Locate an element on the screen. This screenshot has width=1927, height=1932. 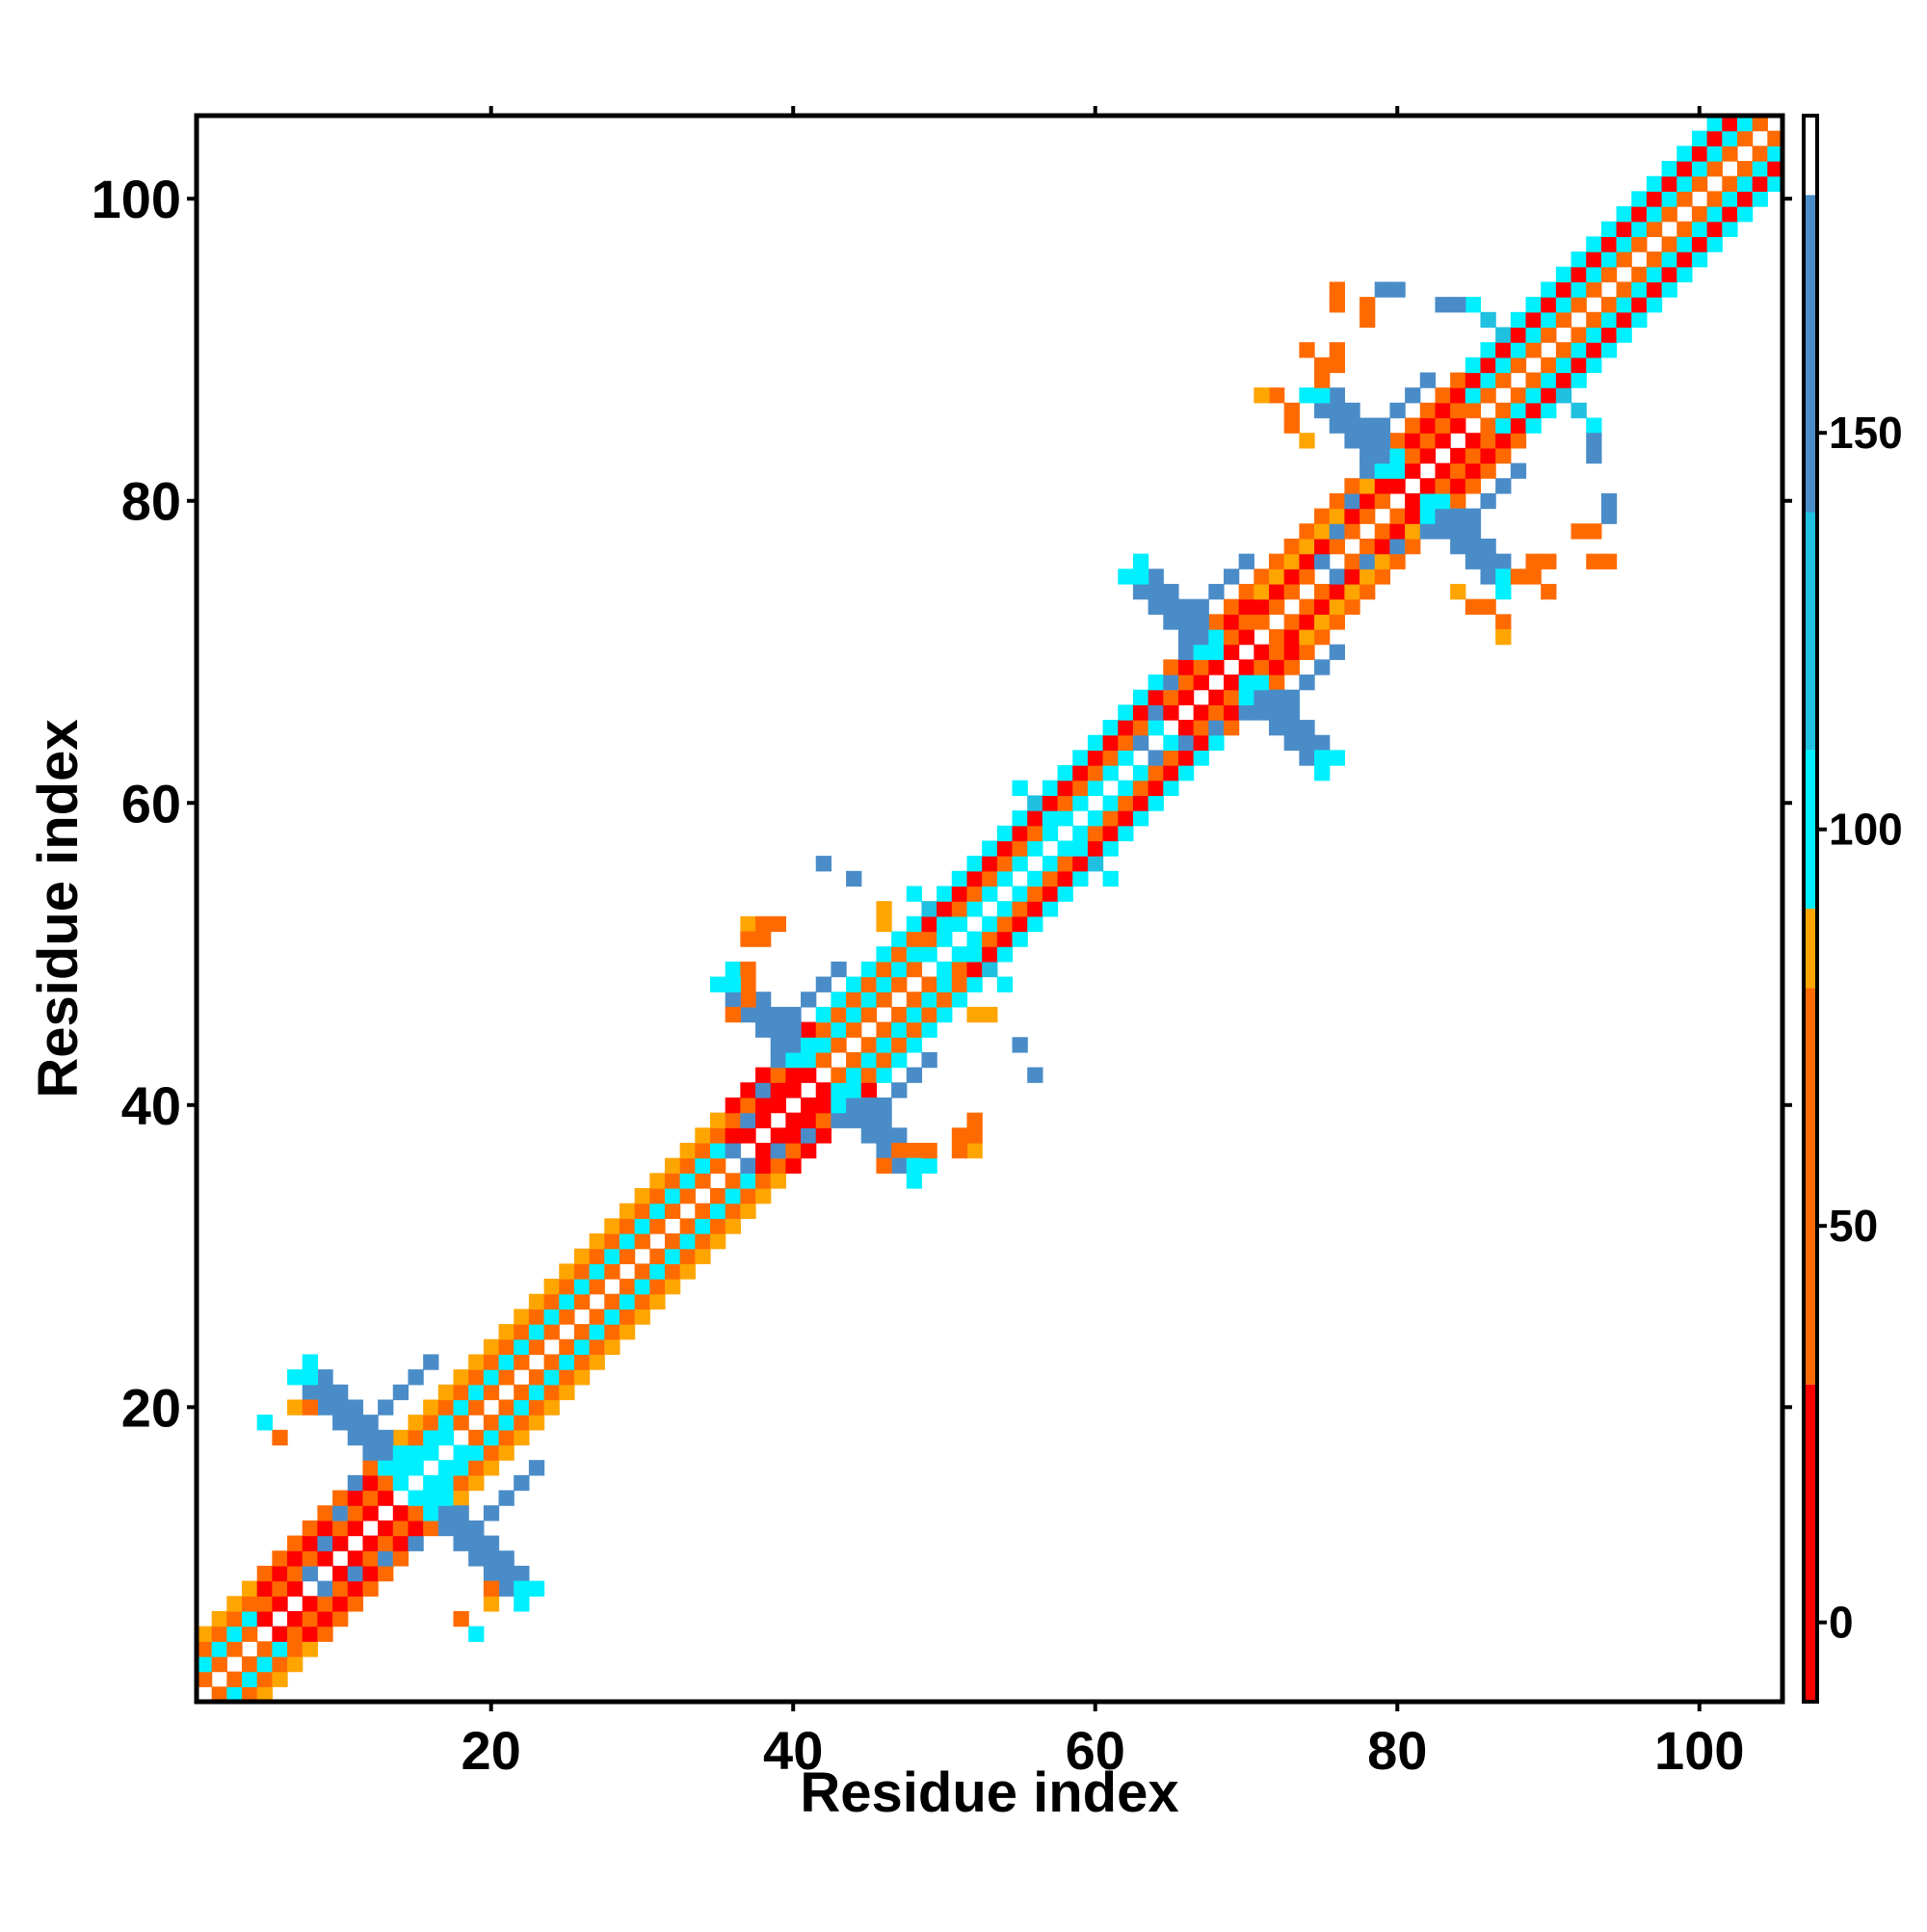
y-tick-label: 80 is located at coordinates (151, 501).